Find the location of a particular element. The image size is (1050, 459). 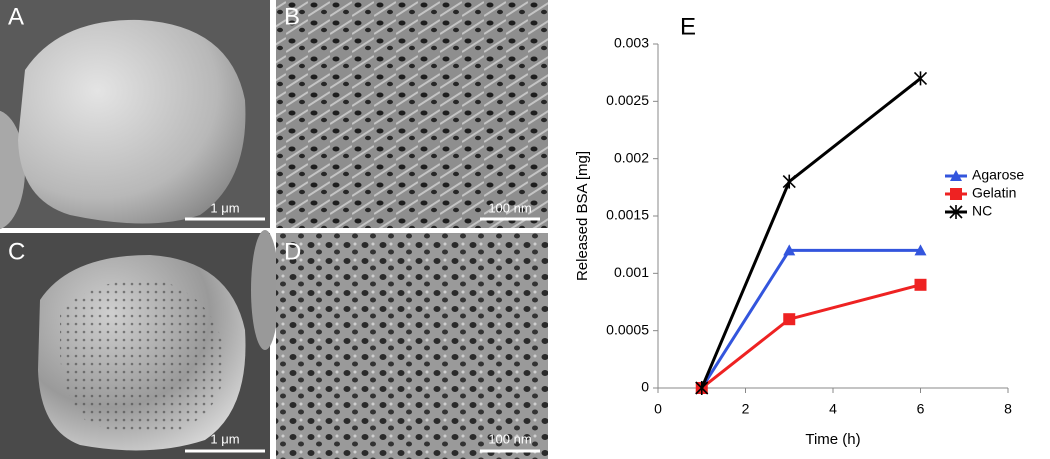

panel-label: A is located at coordinates (16, 16).